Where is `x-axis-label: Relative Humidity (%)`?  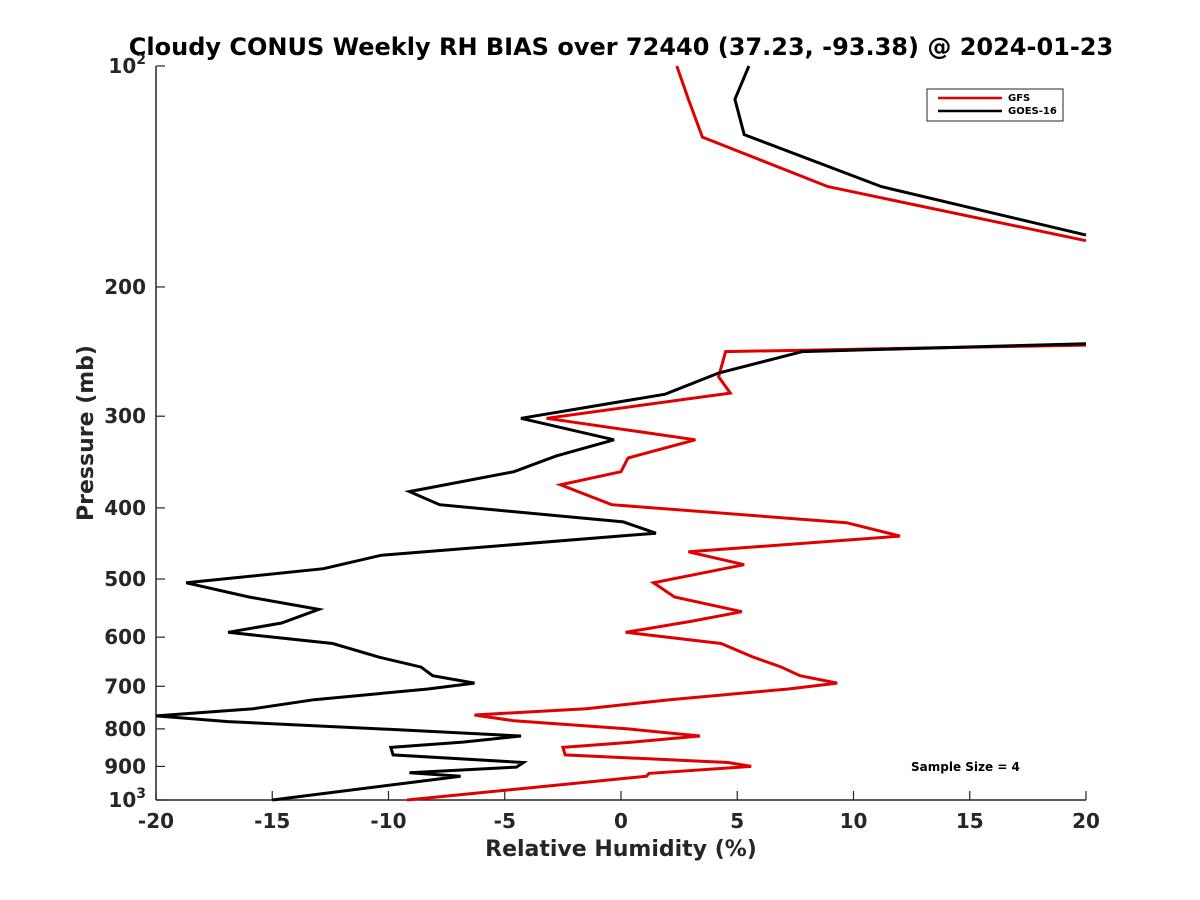
x-axis-label: Relative Humidity (%) is located at coordinates (621, 849).